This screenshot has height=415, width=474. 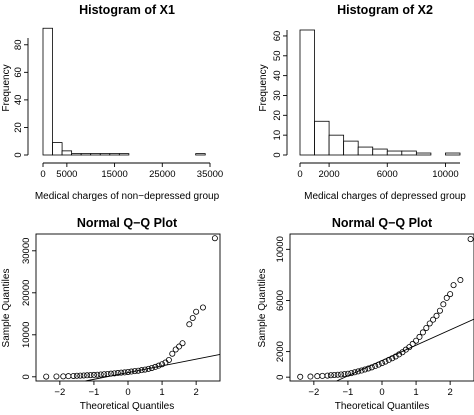 I want to click on point-group, so click(x=130, y=307).